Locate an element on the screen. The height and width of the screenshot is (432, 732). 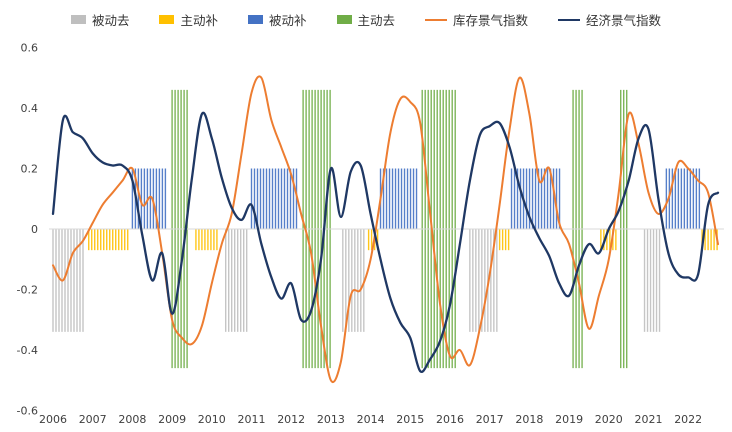
legend-item-passive-destock: 被动去 is located at coordinates (100, 19).